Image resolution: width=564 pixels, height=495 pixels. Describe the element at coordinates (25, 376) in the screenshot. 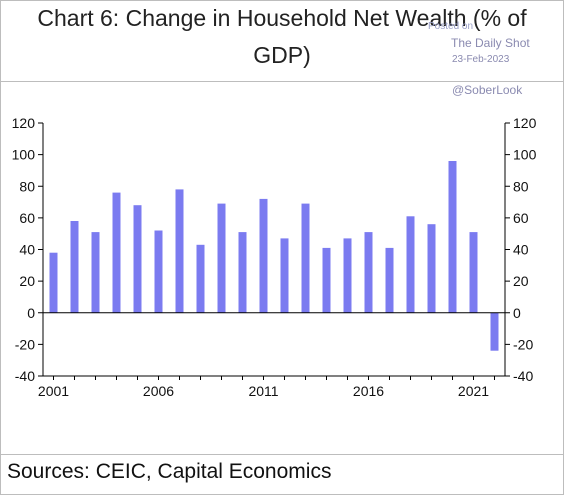

I see `y-tick-label-left--40: -40` at that location.